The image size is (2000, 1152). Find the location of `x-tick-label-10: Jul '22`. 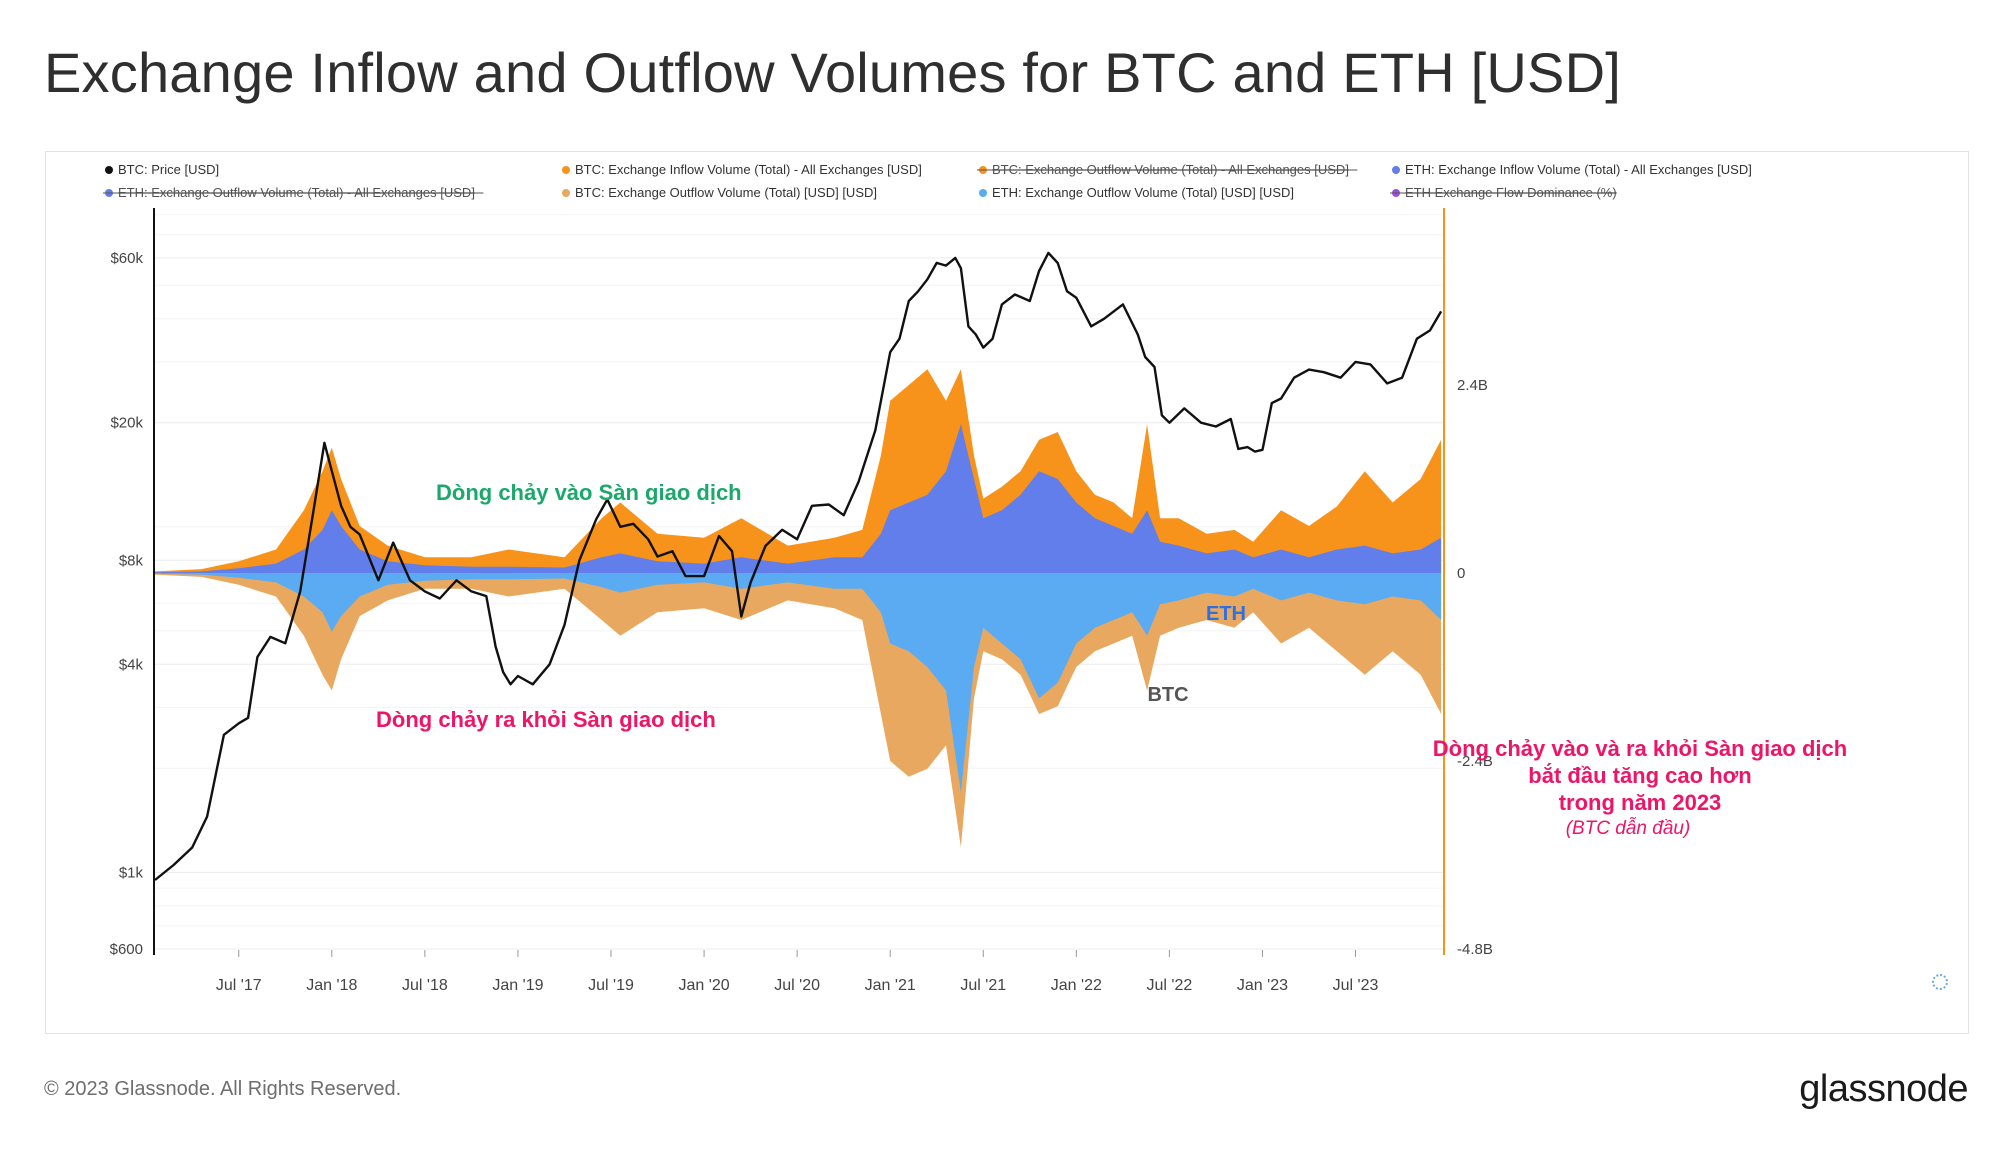

x-tick-label-10: Jul '22 is located at coordinates (1170, 985).